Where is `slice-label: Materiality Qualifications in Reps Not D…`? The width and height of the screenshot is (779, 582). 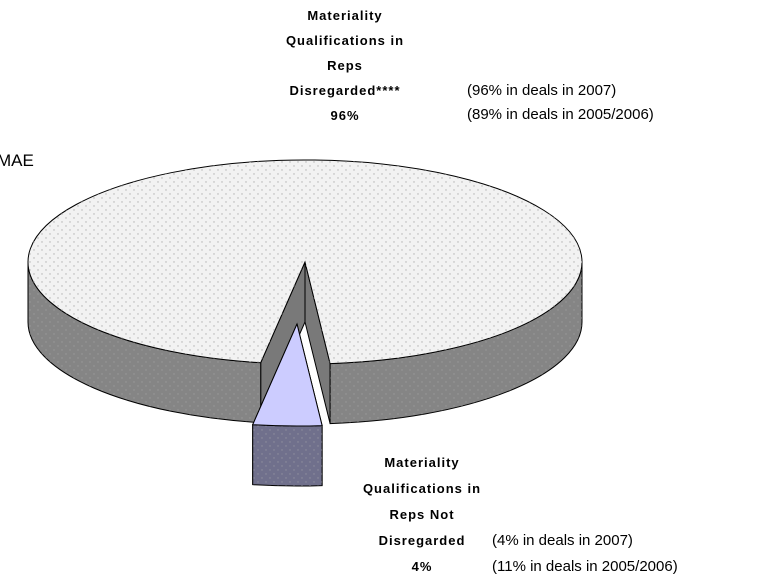
slice-label: Materiality Qualifications in Reps Not D… is located at coordinates (422, 515).